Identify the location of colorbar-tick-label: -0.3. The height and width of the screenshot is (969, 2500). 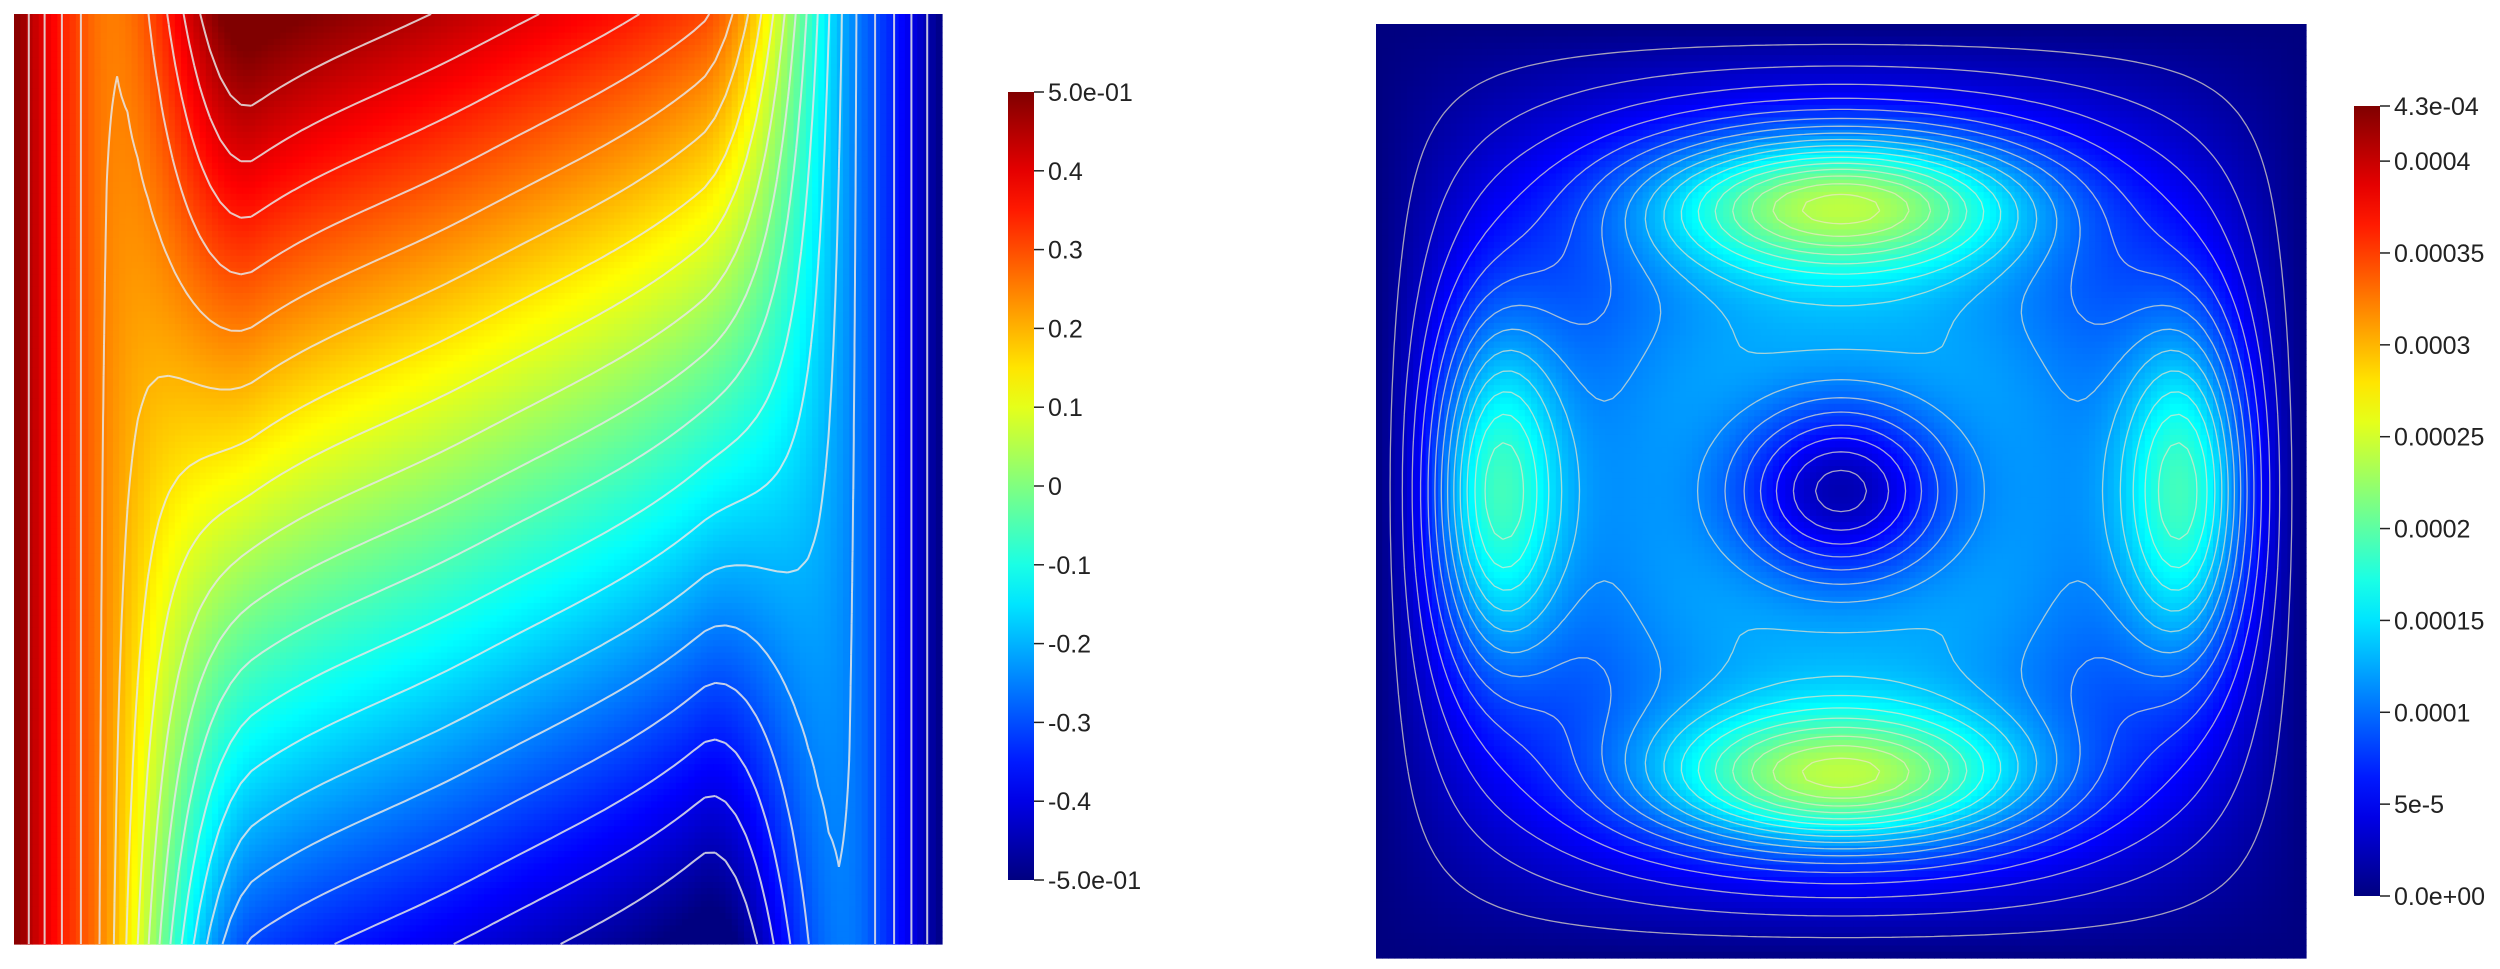
(1069, 723).